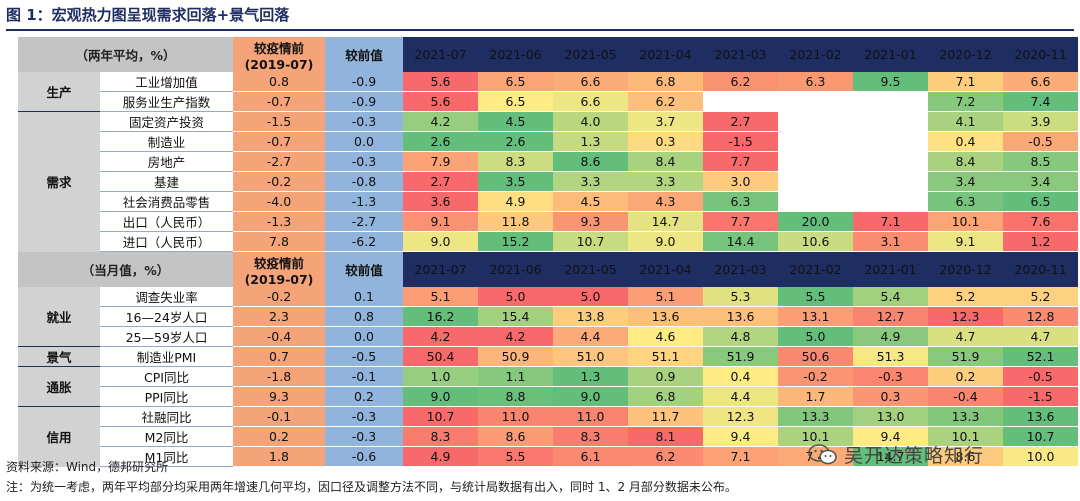 This screenshot has height=501, width=1080. I want to click on heat-cell: 10.1, so click(815, 436).